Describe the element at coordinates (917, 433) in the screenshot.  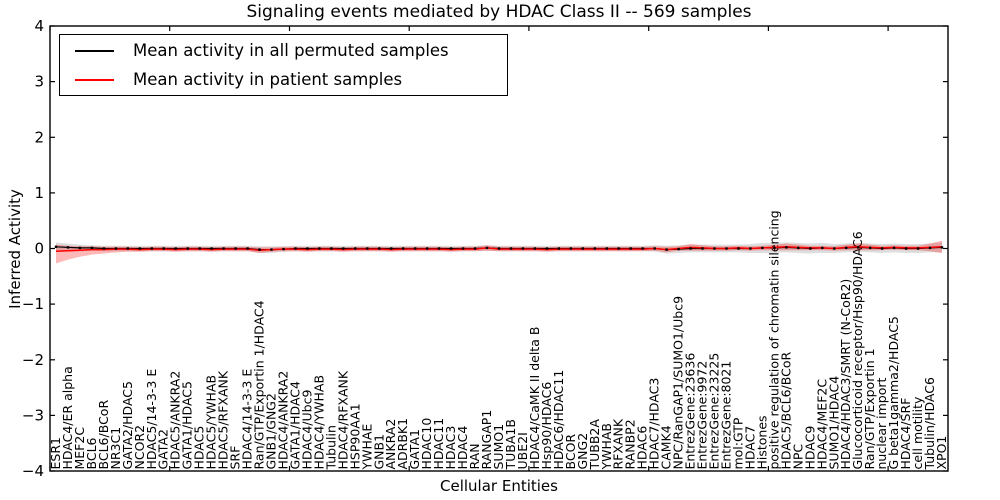
I see `x-axis-tick-label: cell motility` at that location.